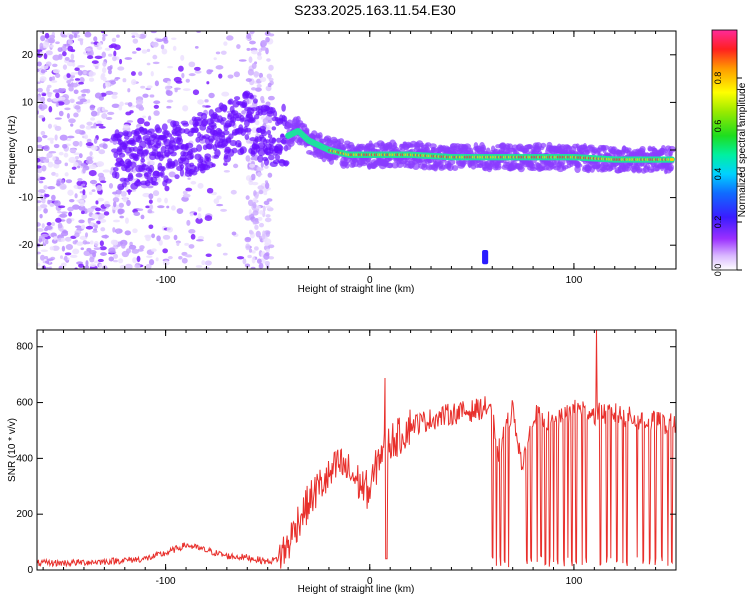 The image size is (750, 605). What do you see at coordinates (28, 102) in the screenshot?
I see `heatmap-ytick-label: 10` at bounding box center [28, 102].